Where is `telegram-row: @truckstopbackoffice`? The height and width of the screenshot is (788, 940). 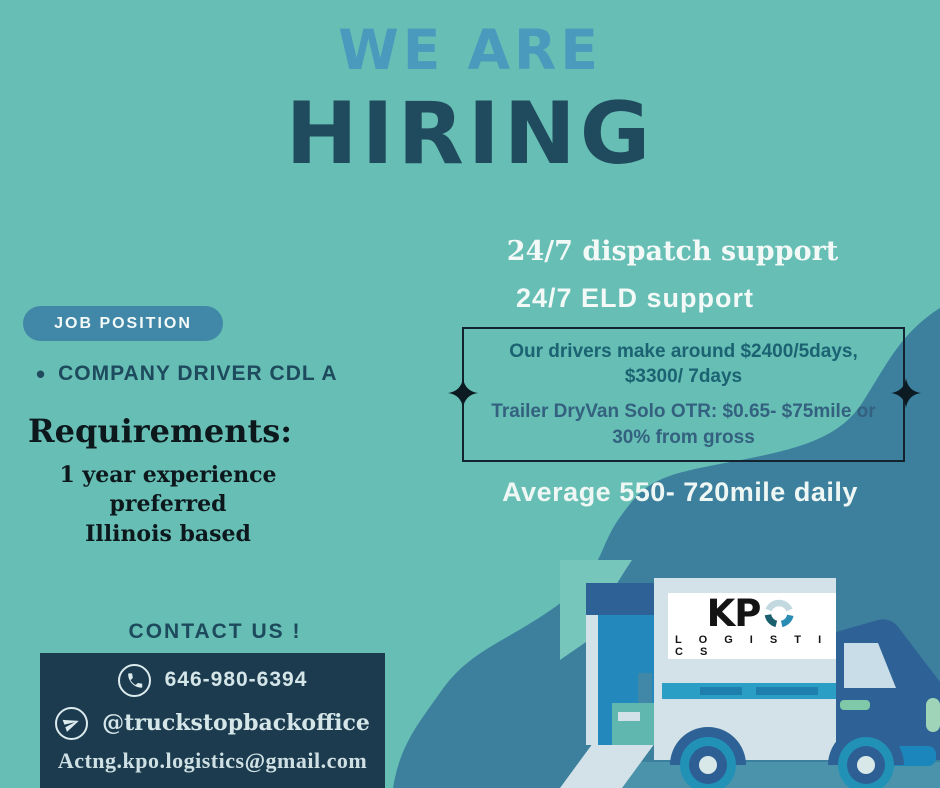 telegram-row: @truckstopbackoffice is located at coordinates (212, 723).